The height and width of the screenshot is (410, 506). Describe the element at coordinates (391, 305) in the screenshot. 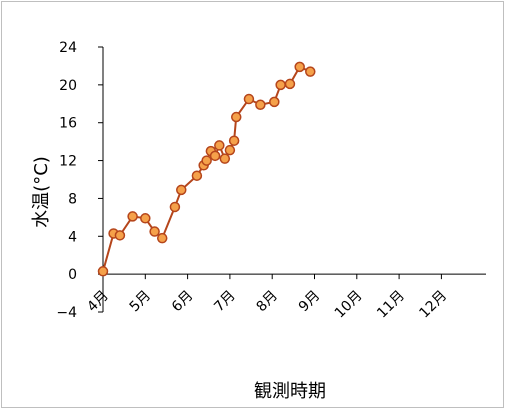

I see `x-tick-label: 11月` at that location.